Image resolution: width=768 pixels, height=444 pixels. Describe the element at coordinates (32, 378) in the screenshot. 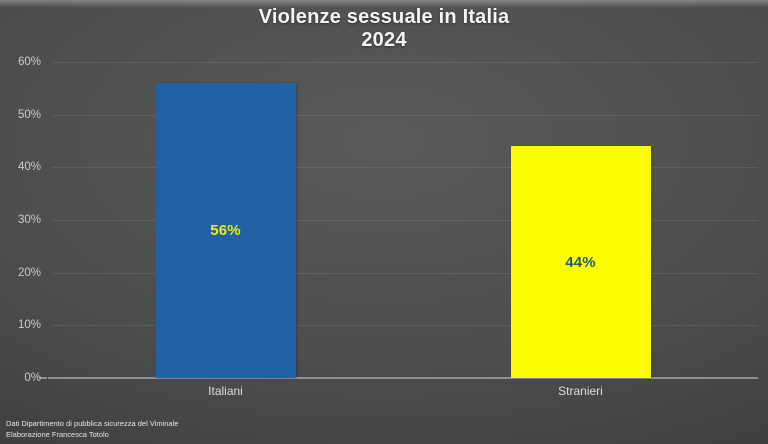

I see `y-axis-tick-label: 0%` at that location.